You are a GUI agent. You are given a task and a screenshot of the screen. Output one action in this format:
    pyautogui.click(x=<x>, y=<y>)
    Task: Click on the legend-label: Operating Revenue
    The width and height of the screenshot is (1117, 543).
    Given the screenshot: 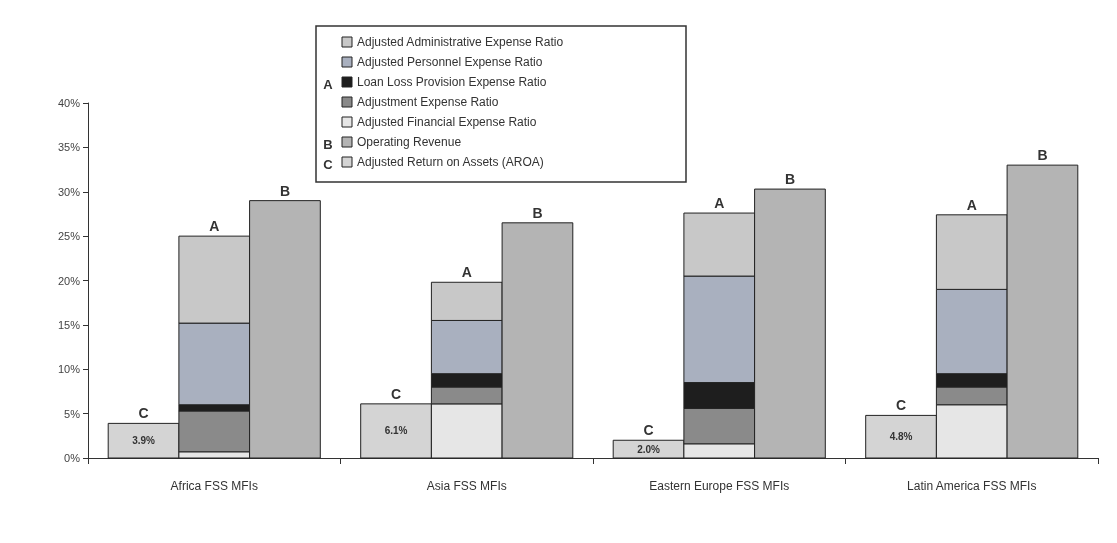 What is the action you would take?
    pyautogui.click(x=409, y=142)
    